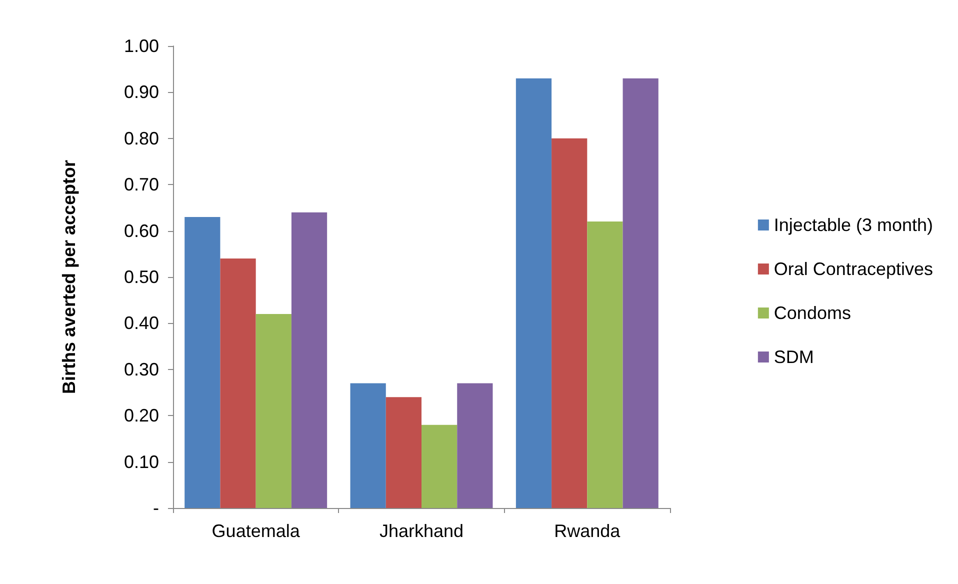 The width and height of the screenshot is (958, 584). I want to click on y-tick-label: -, so click(156, 508).